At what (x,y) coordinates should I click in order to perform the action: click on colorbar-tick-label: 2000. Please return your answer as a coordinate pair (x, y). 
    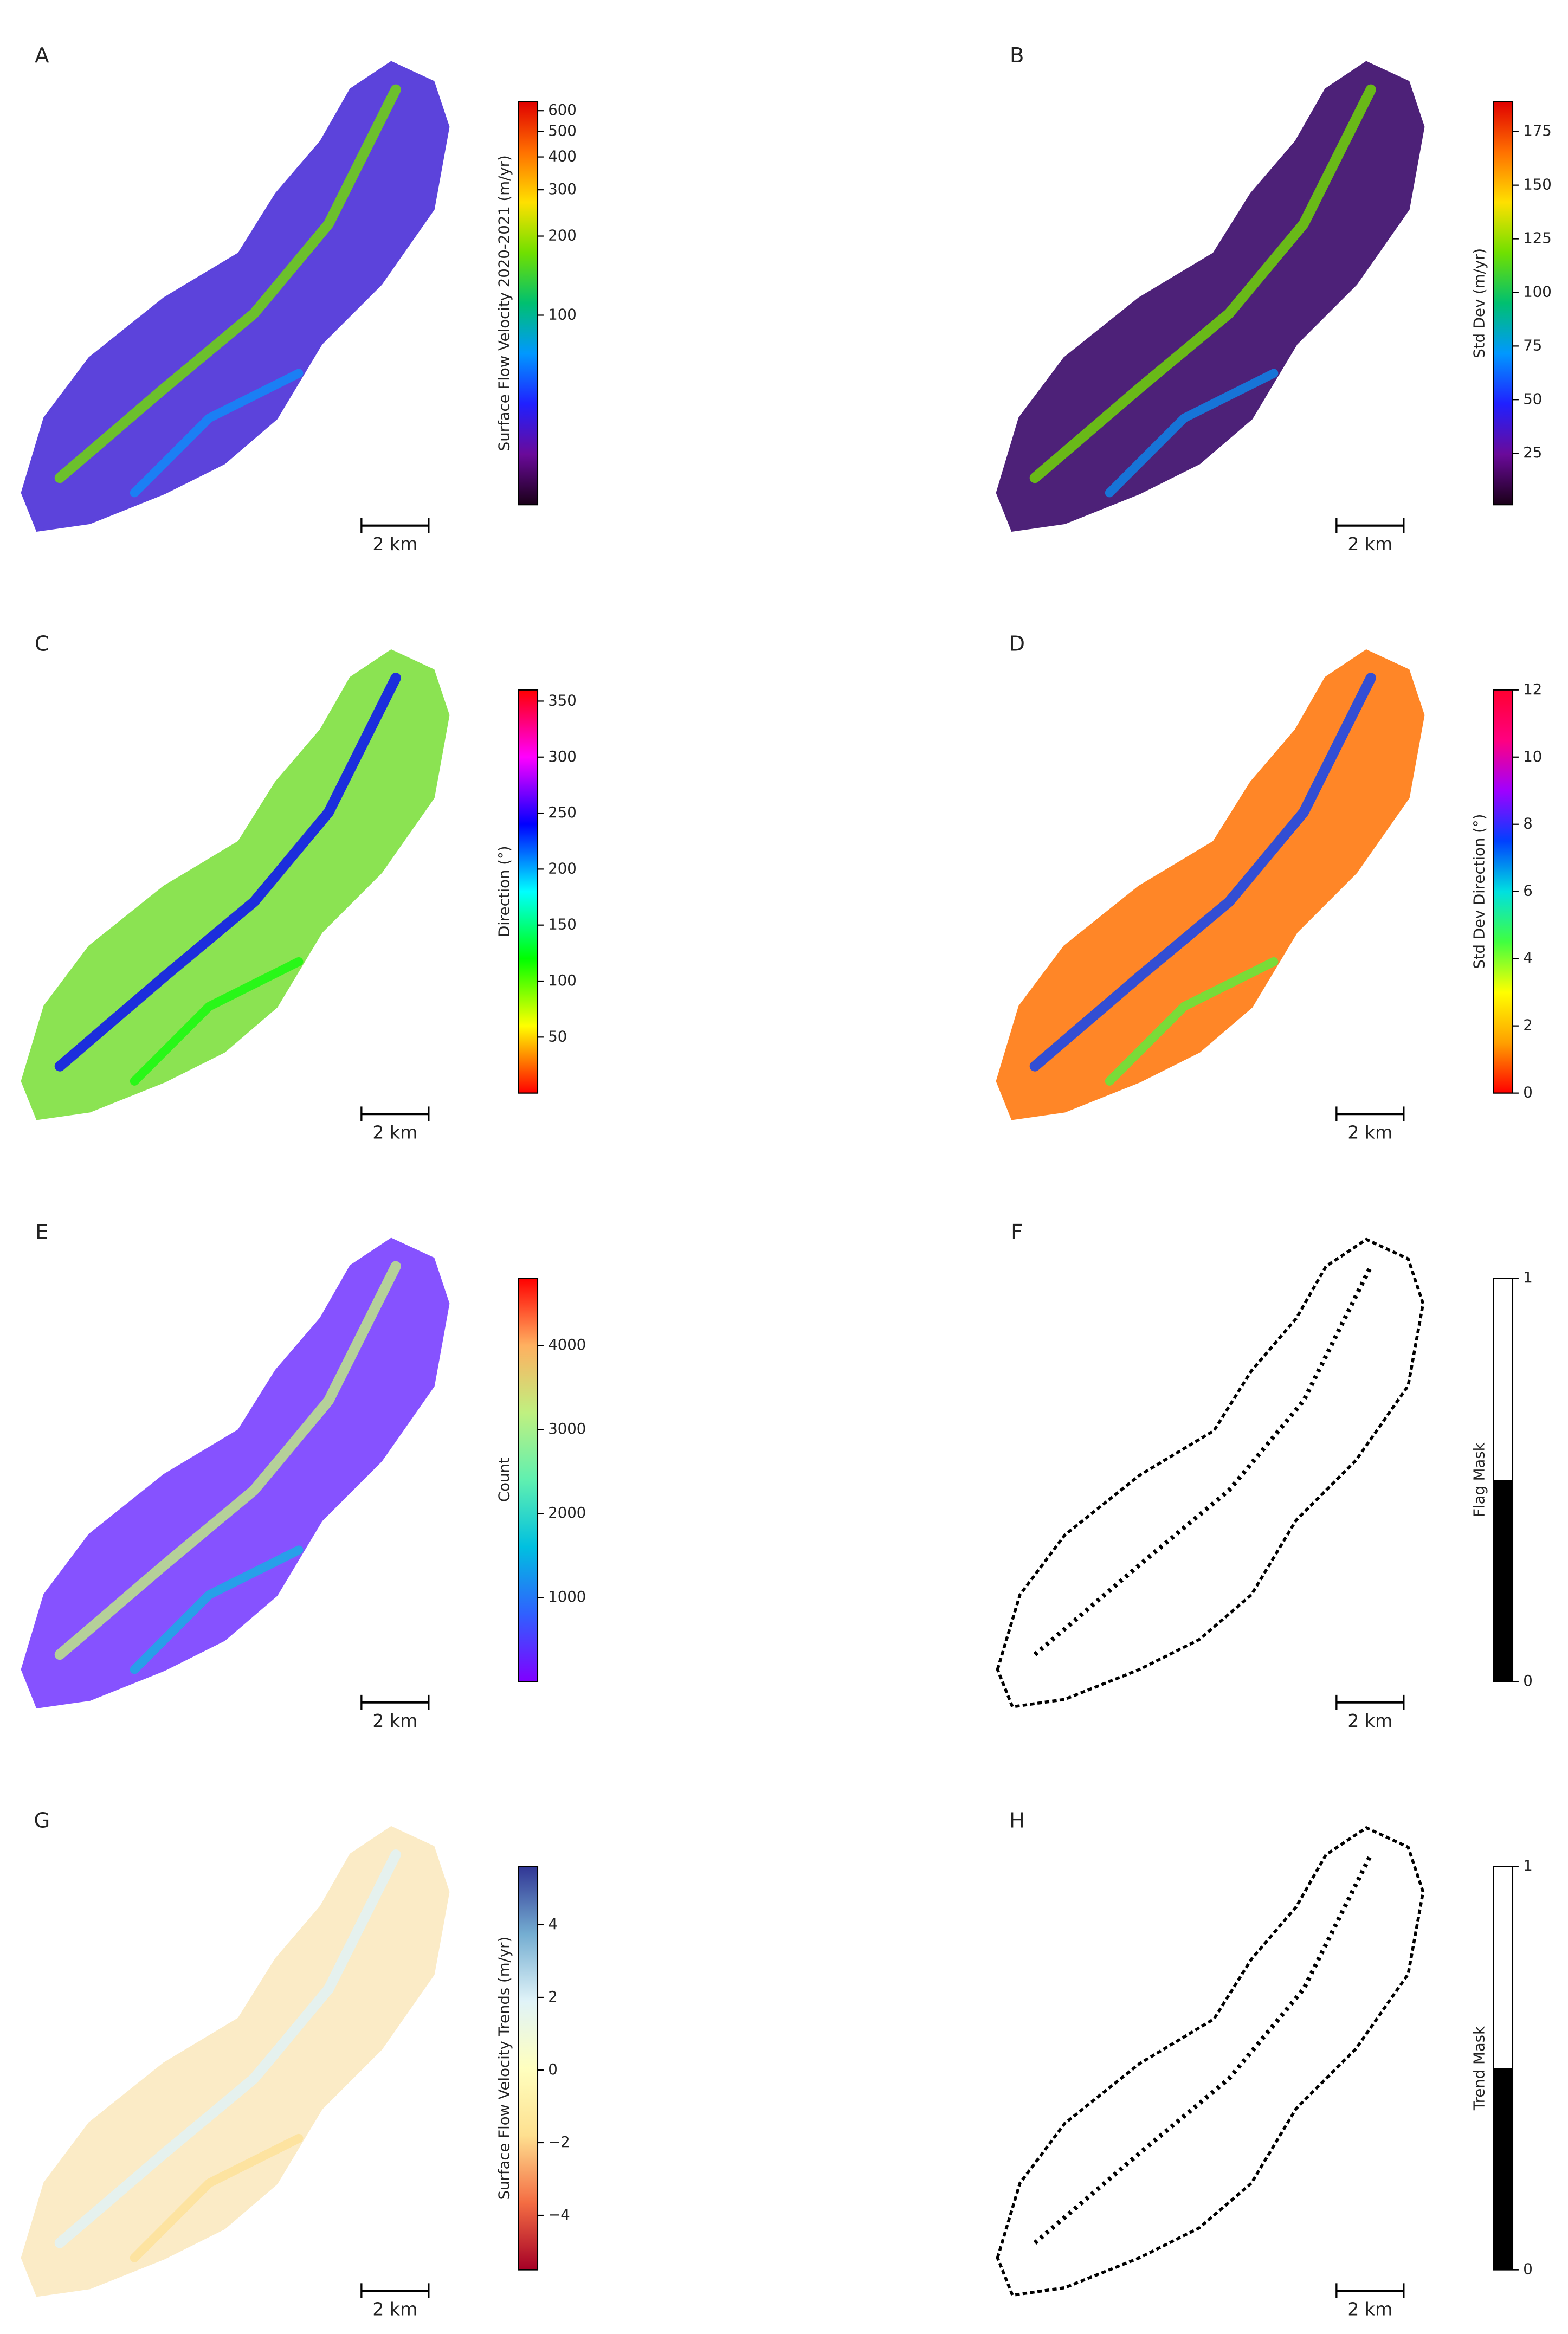
    Looking at the image, I should click on (567, 1512).